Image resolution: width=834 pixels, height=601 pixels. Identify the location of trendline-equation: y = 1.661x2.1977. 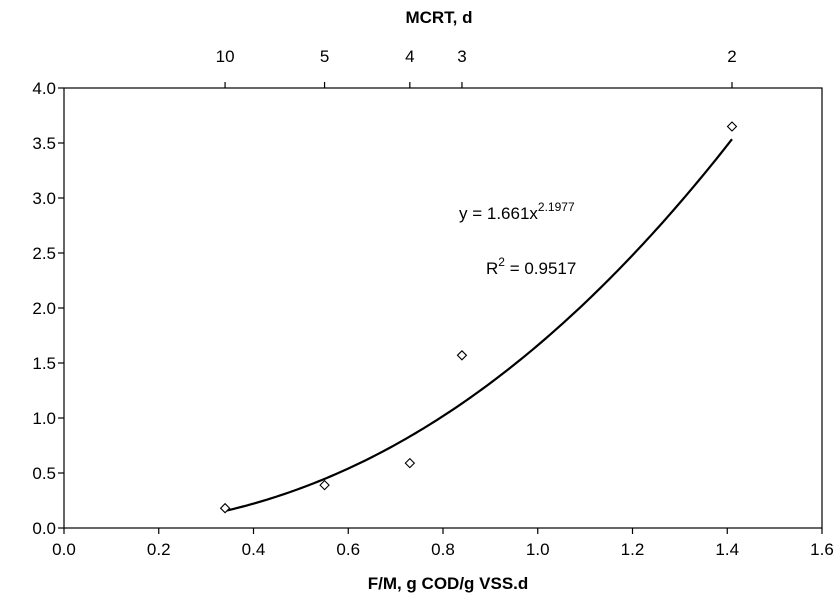
(517, 211).